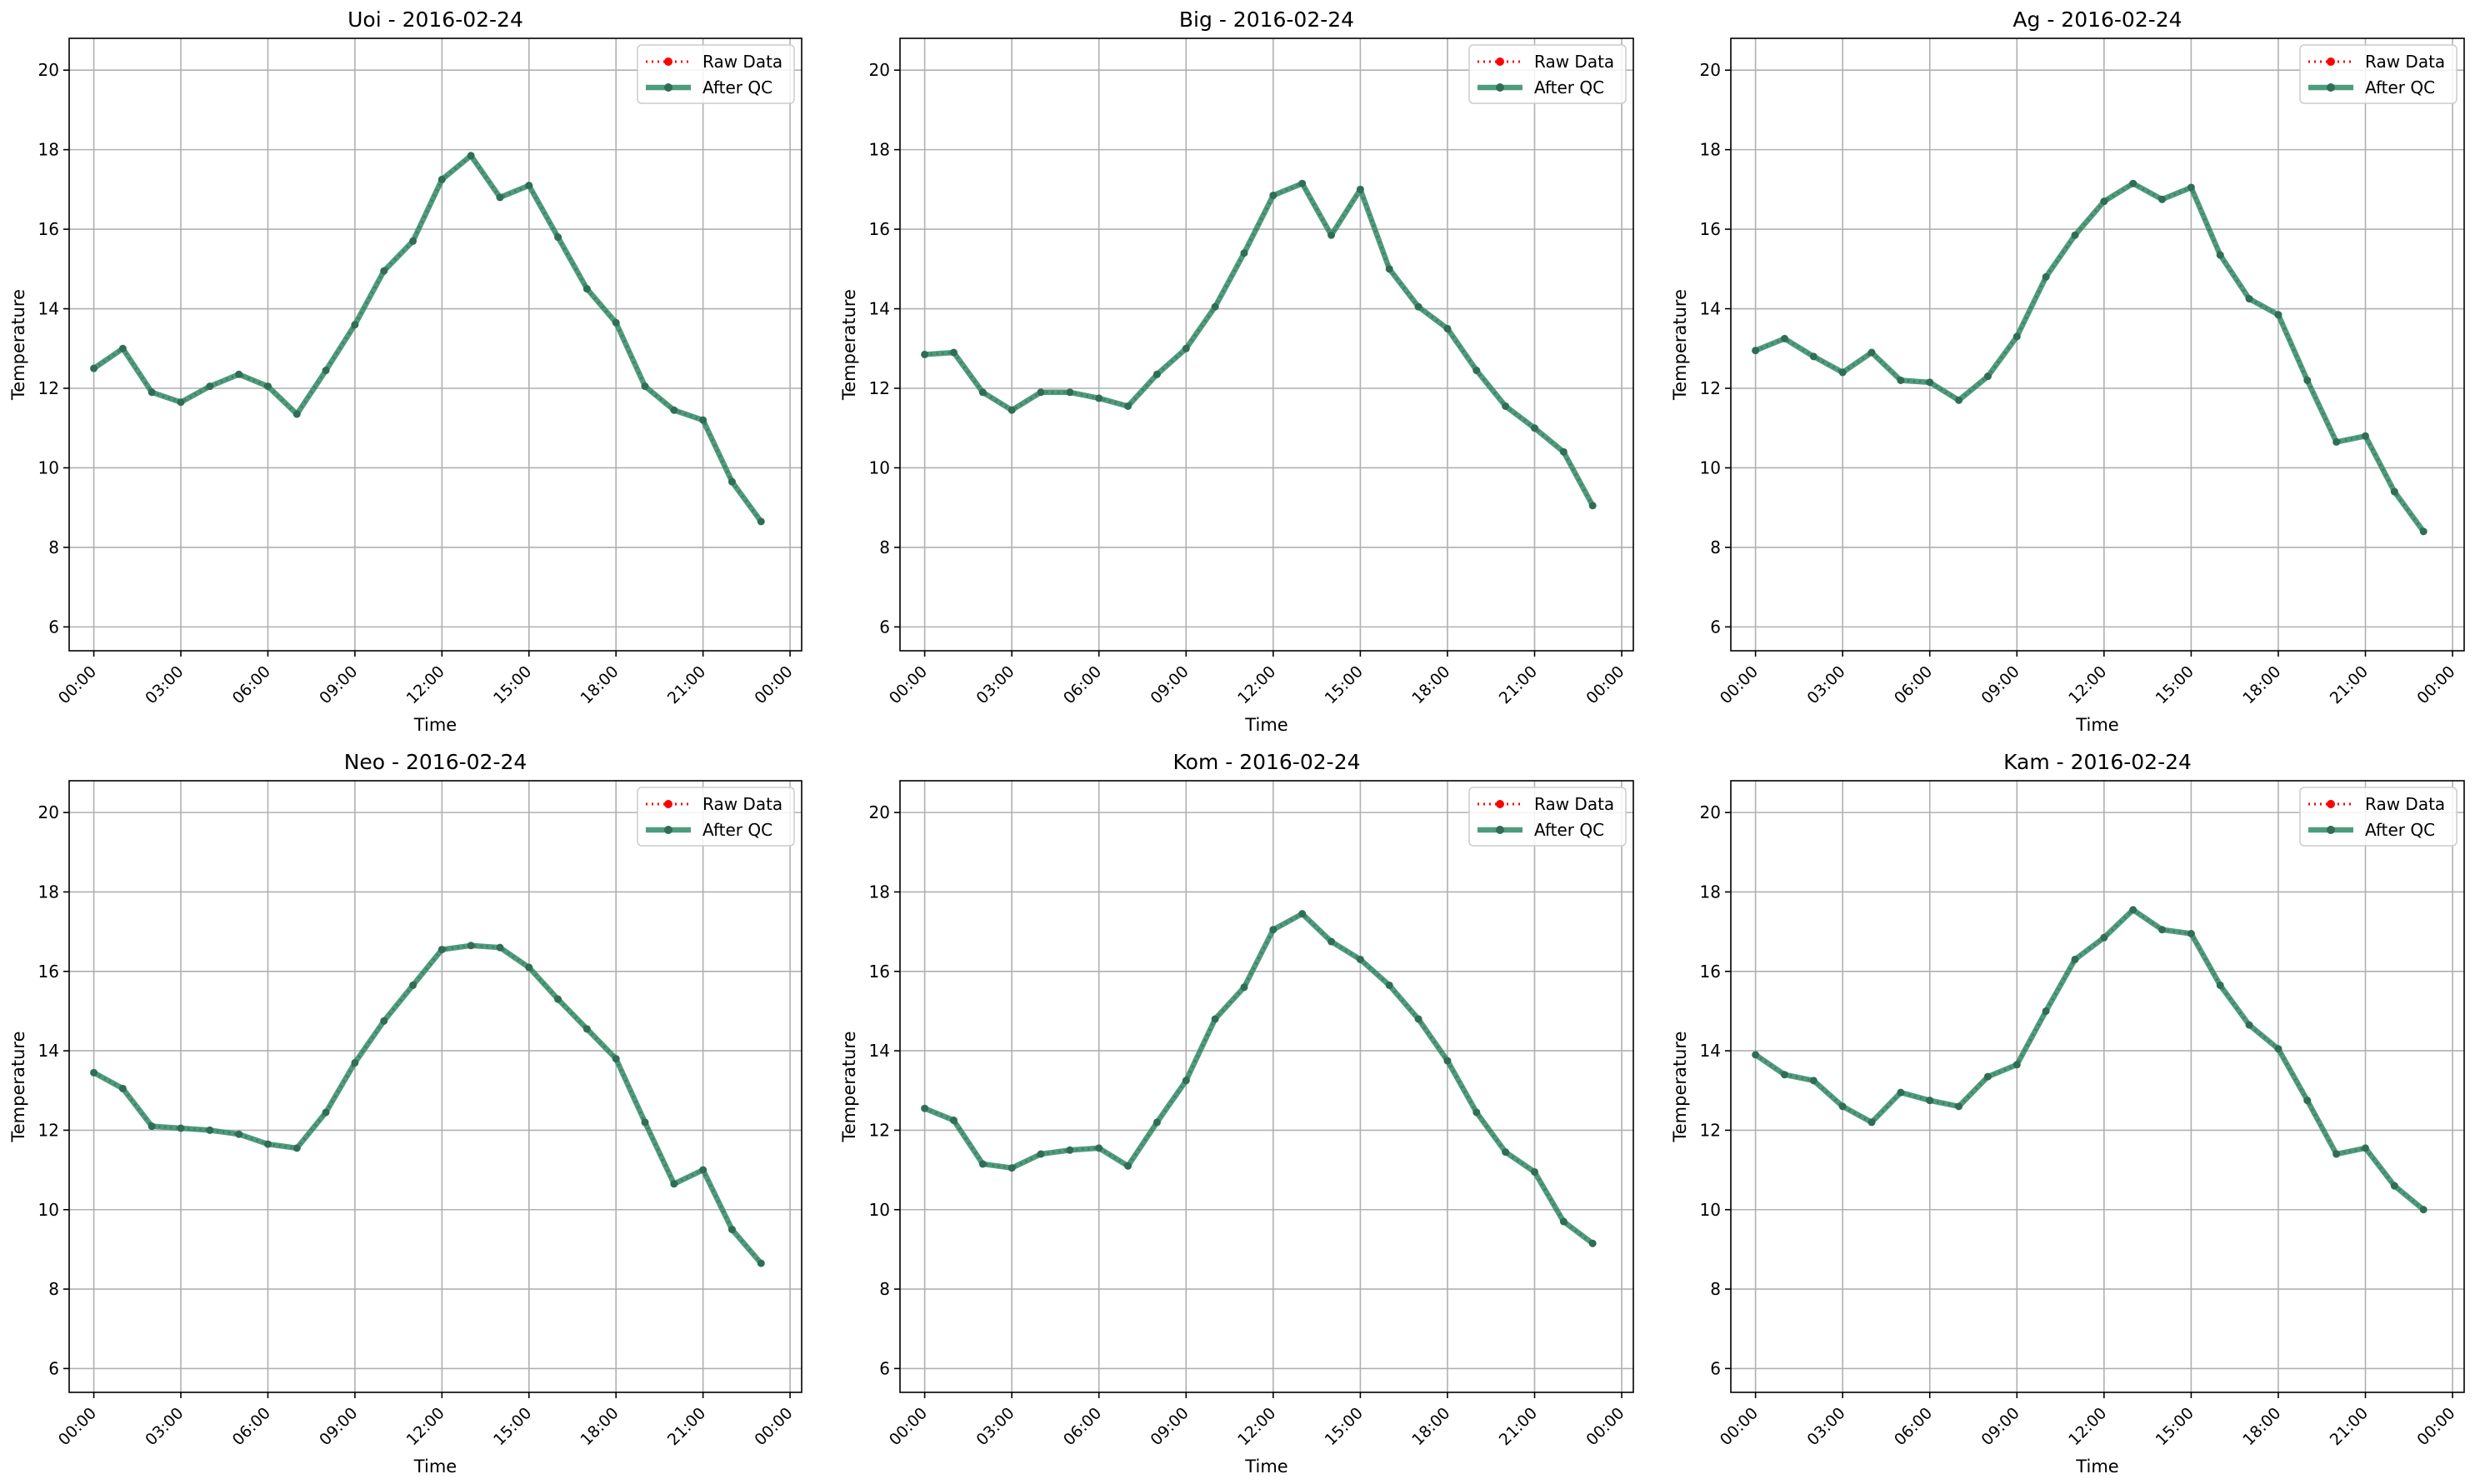  What do you see at coordinates (164, 684) in the screenshot?
I see `x-tick-label: 03:00` at bounding box center [164, 684].